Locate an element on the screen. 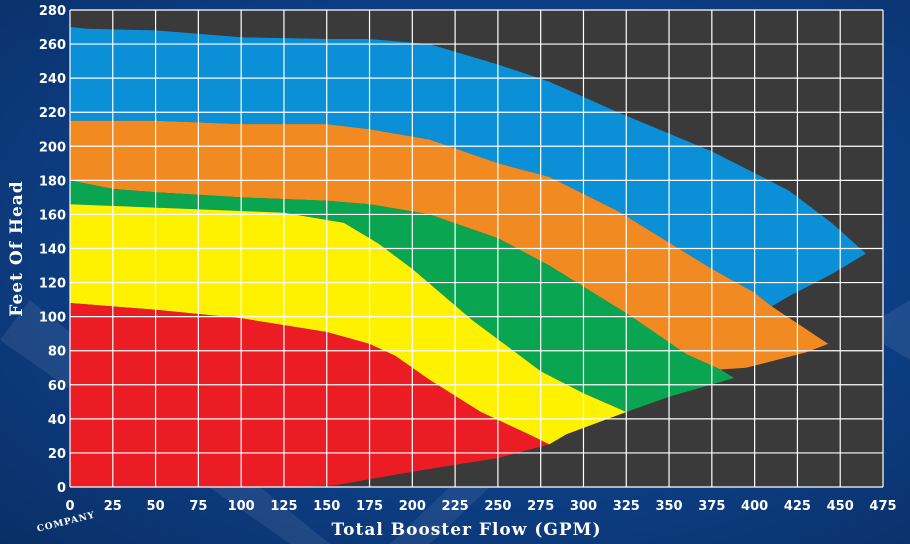 The image size is (910, 544). x-tick-label: 375 is located at coordinates (711, 506).